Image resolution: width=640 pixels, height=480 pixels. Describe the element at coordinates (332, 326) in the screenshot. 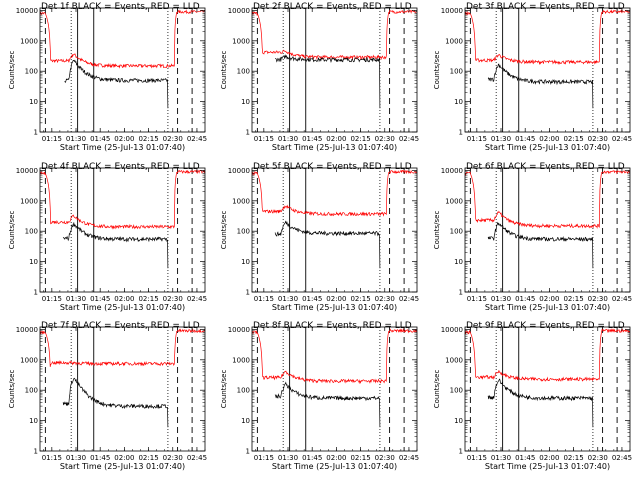

I see `panel-title: Det 8f BLACK = Events, RED = LLD` at that location.